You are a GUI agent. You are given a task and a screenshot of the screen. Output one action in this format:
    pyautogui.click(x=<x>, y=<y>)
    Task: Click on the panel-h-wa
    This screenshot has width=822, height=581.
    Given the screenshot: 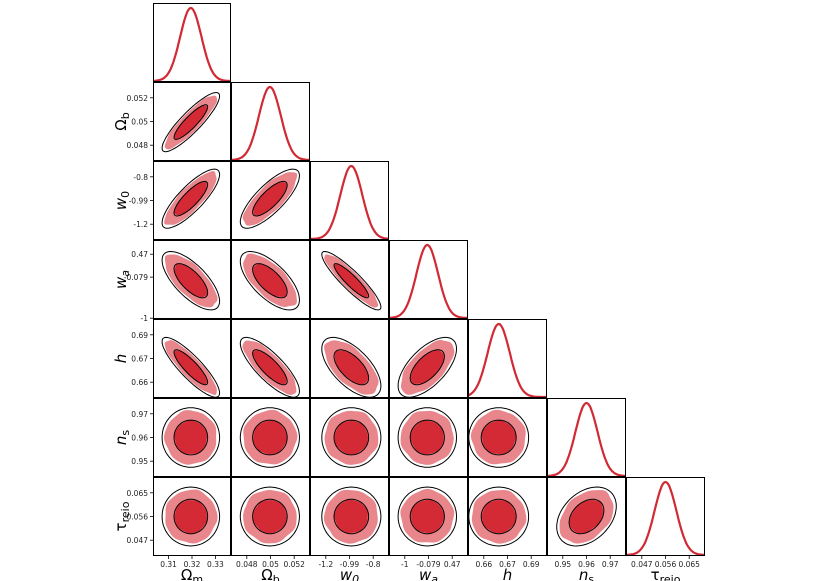 What is the action you would take?
    pyautogui.click(x=428, y=358)
    